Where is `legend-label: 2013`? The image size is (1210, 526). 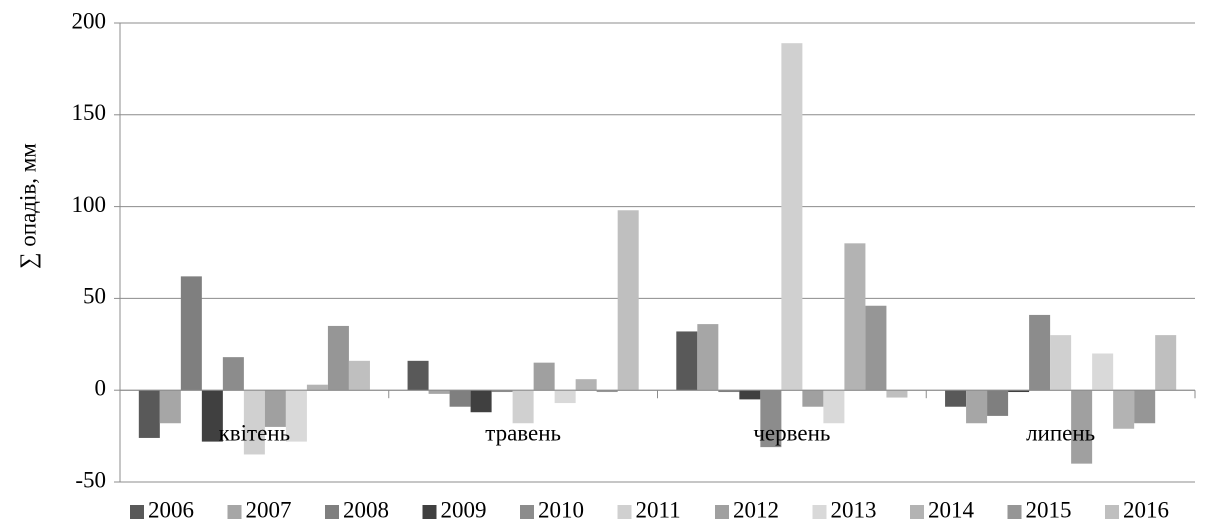 legend-label: 2013 is located at coordinates (854, 509).